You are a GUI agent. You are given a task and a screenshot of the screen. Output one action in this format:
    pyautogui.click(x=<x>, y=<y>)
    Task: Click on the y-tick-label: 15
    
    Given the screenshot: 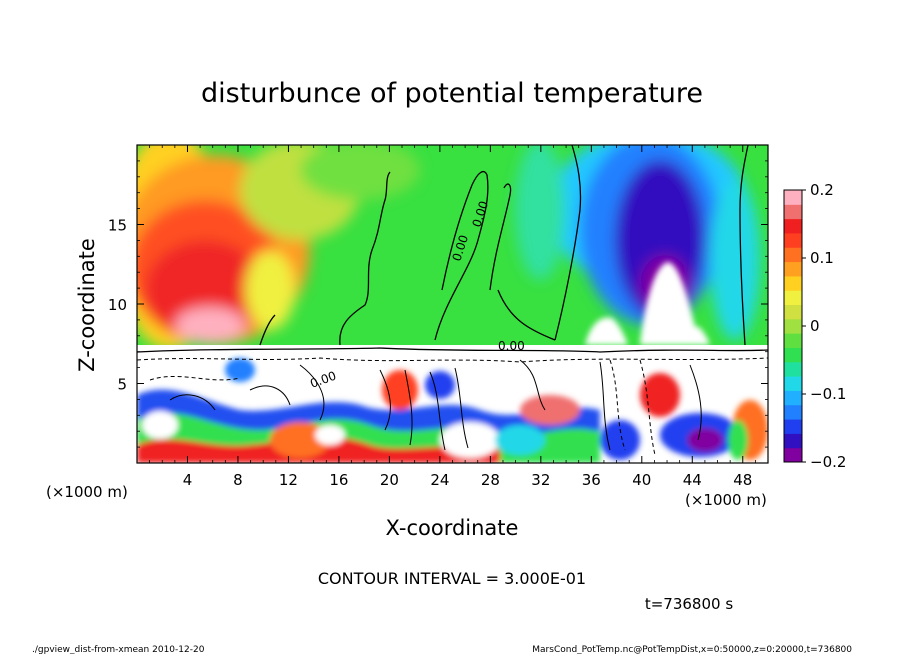 What is the action you would take?
    pyautogui.click(x=117, y=226)
    